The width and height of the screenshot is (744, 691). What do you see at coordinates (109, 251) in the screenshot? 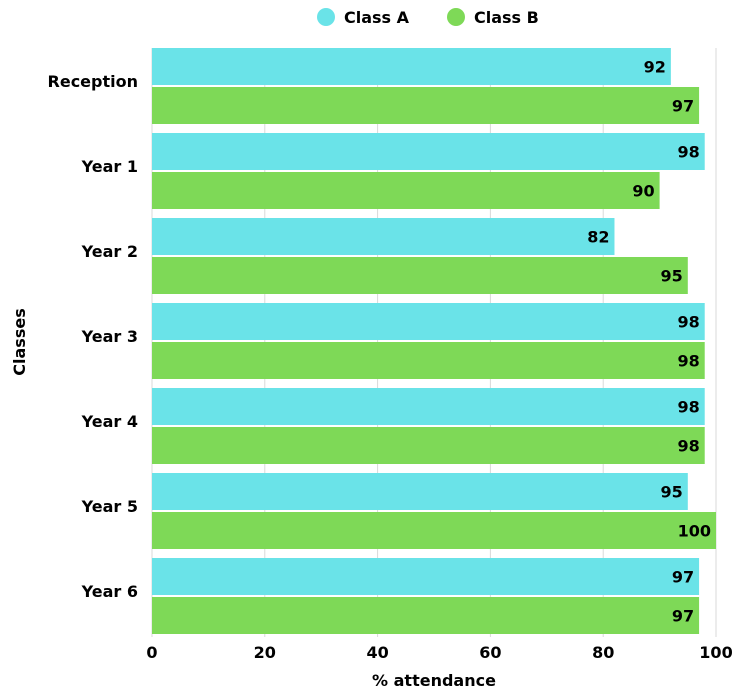
I see `category-label: Year 2` at bounding box center [109, 251].